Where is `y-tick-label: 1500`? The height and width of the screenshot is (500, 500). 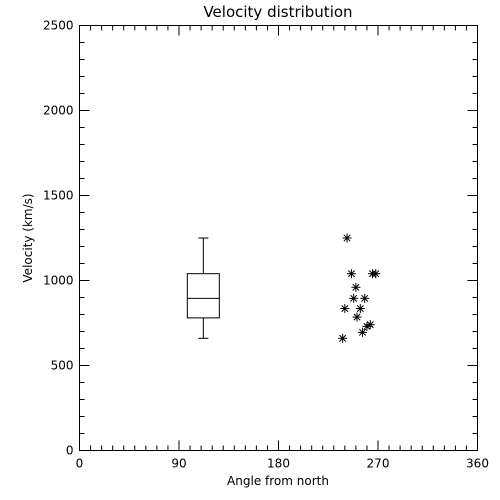 y-tick-label: 1500 is located at coordinates (58, 196).